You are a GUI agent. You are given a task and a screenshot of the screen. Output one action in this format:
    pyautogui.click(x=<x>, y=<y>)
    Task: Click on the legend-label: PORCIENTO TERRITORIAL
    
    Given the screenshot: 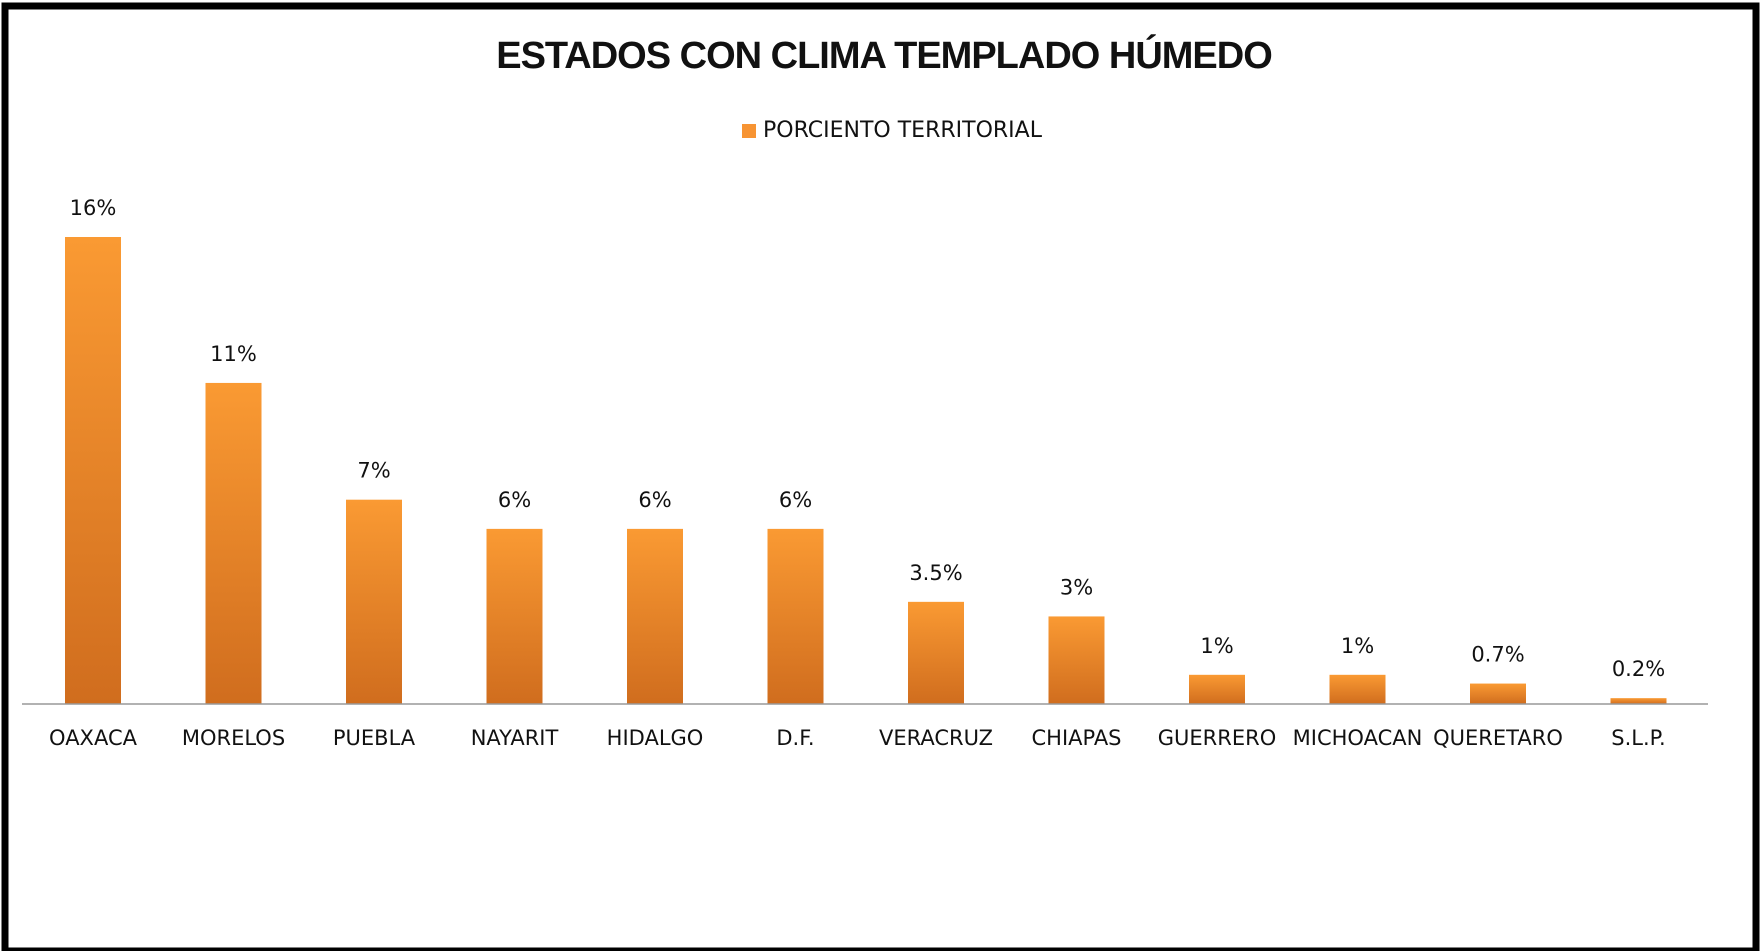 What is the action you would take?
    pyautogui.click(x=903, y=130)
    